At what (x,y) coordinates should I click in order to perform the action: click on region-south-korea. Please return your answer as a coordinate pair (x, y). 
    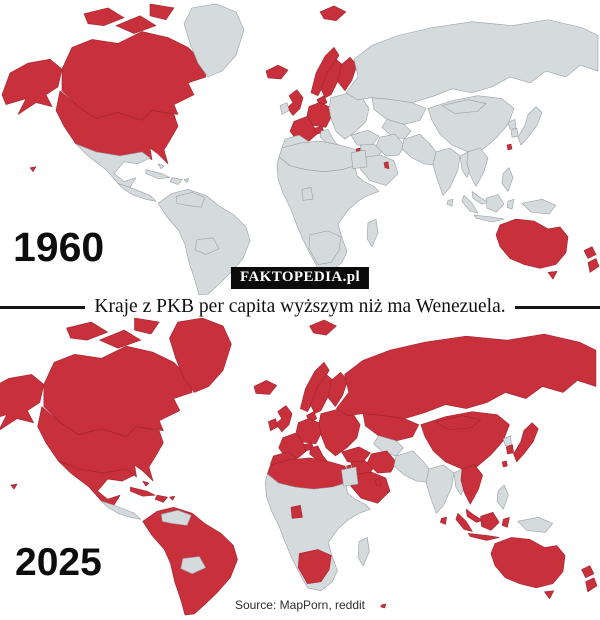
    Looking at the image, I should click on (514, 132).